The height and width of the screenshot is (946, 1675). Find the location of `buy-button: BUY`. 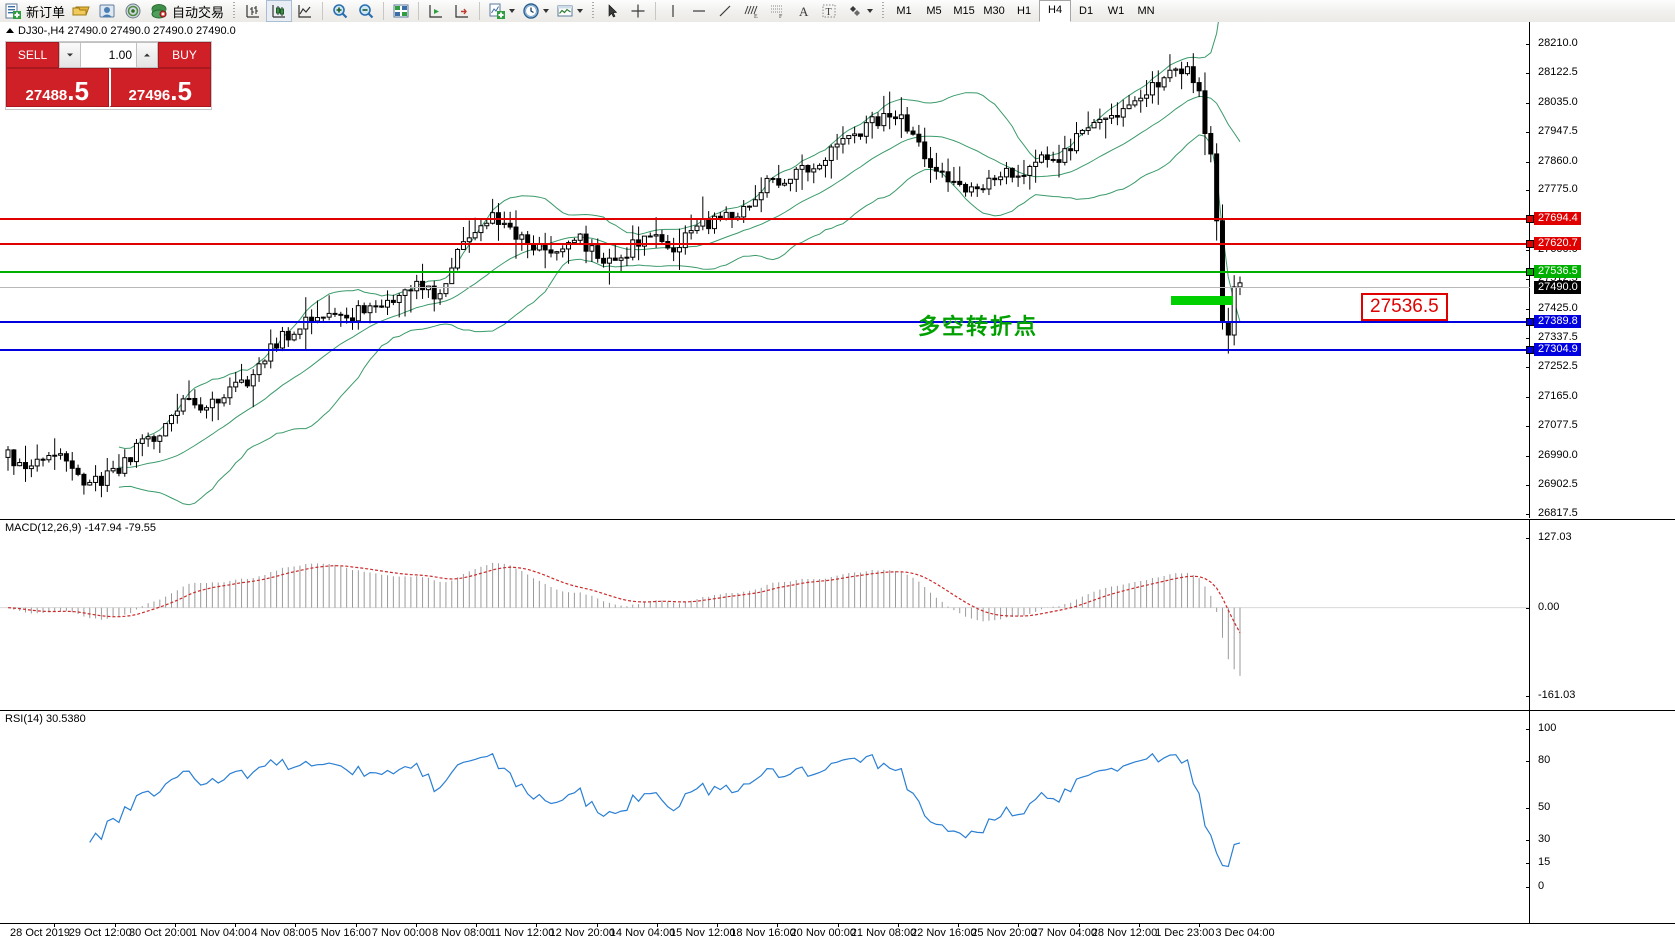

buy-button: BUY is located at coordinates (184, 55).